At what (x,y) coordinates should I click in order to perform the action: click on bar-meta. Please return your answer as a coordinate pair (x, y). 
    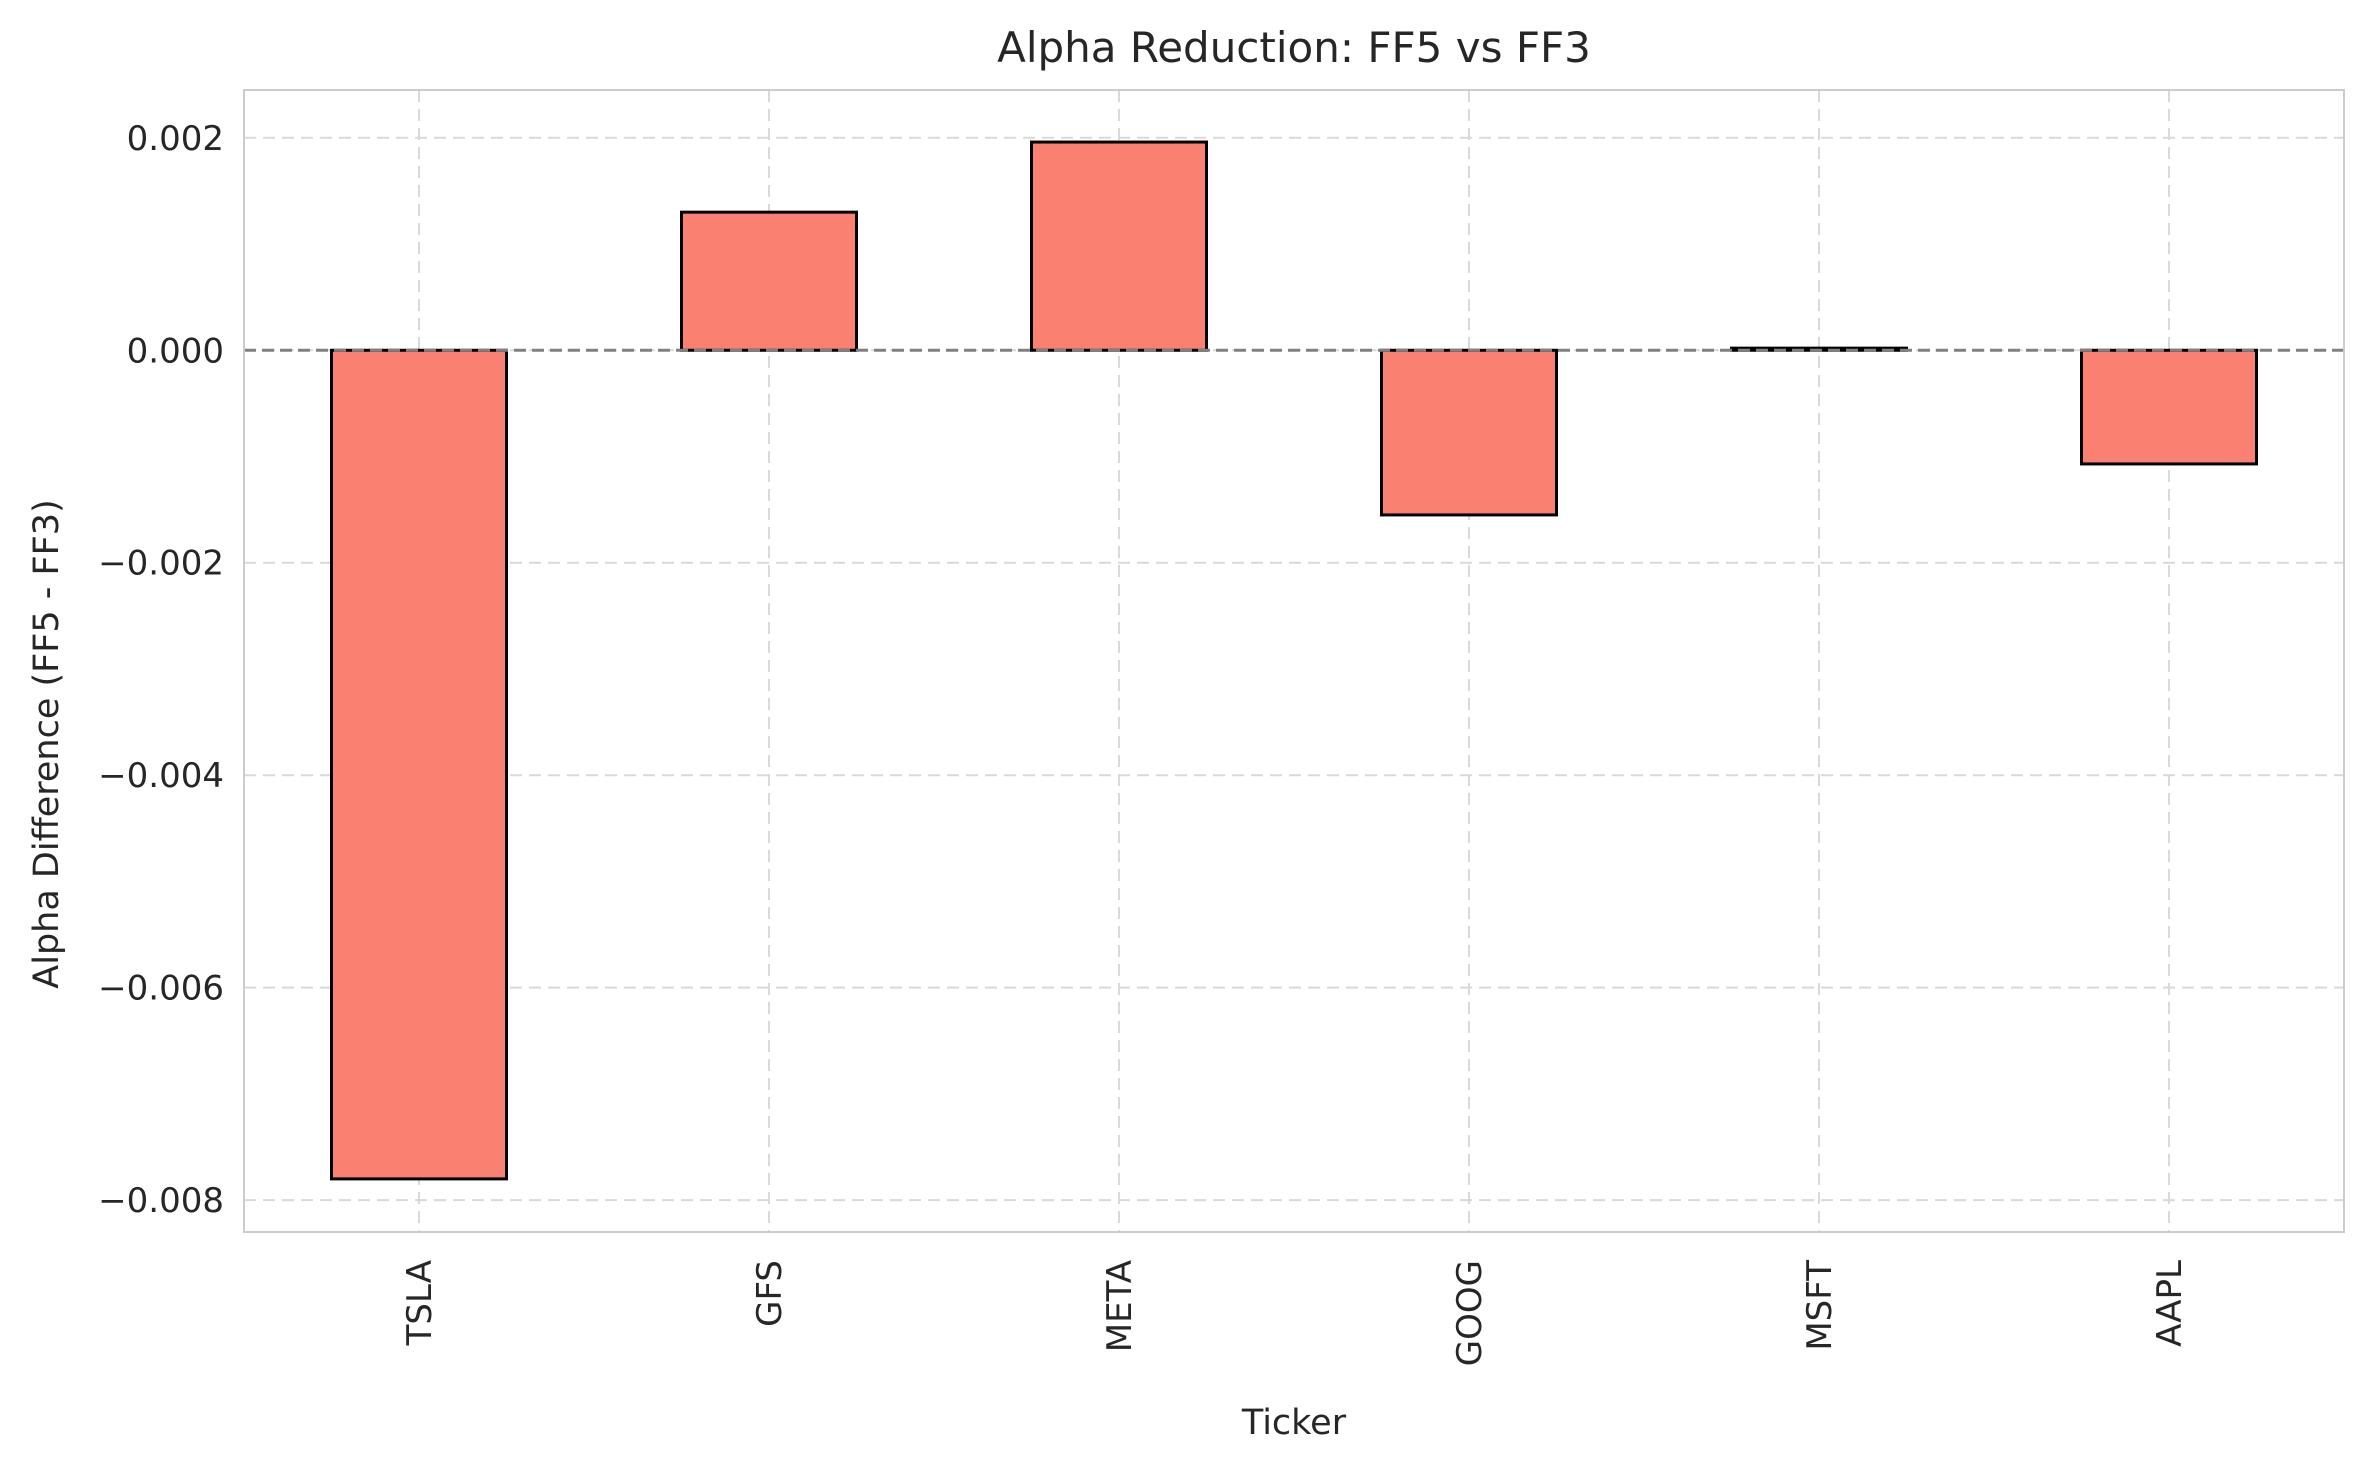
    Looking at the image, I should click on (1119, 246).